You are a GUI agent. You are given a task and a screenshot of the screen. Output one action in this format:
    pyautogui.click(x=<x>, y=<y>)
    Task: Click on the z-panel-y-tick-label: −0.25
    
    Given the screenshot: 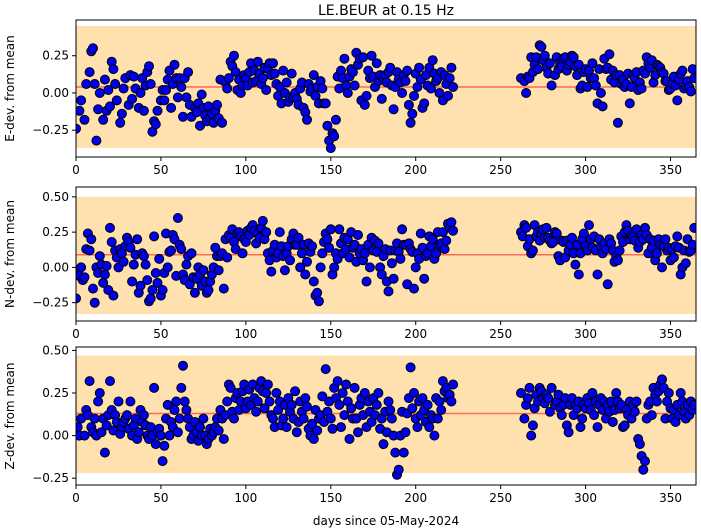 What is the action you would take?
    pyautogui.click(x=50, y=478)
    